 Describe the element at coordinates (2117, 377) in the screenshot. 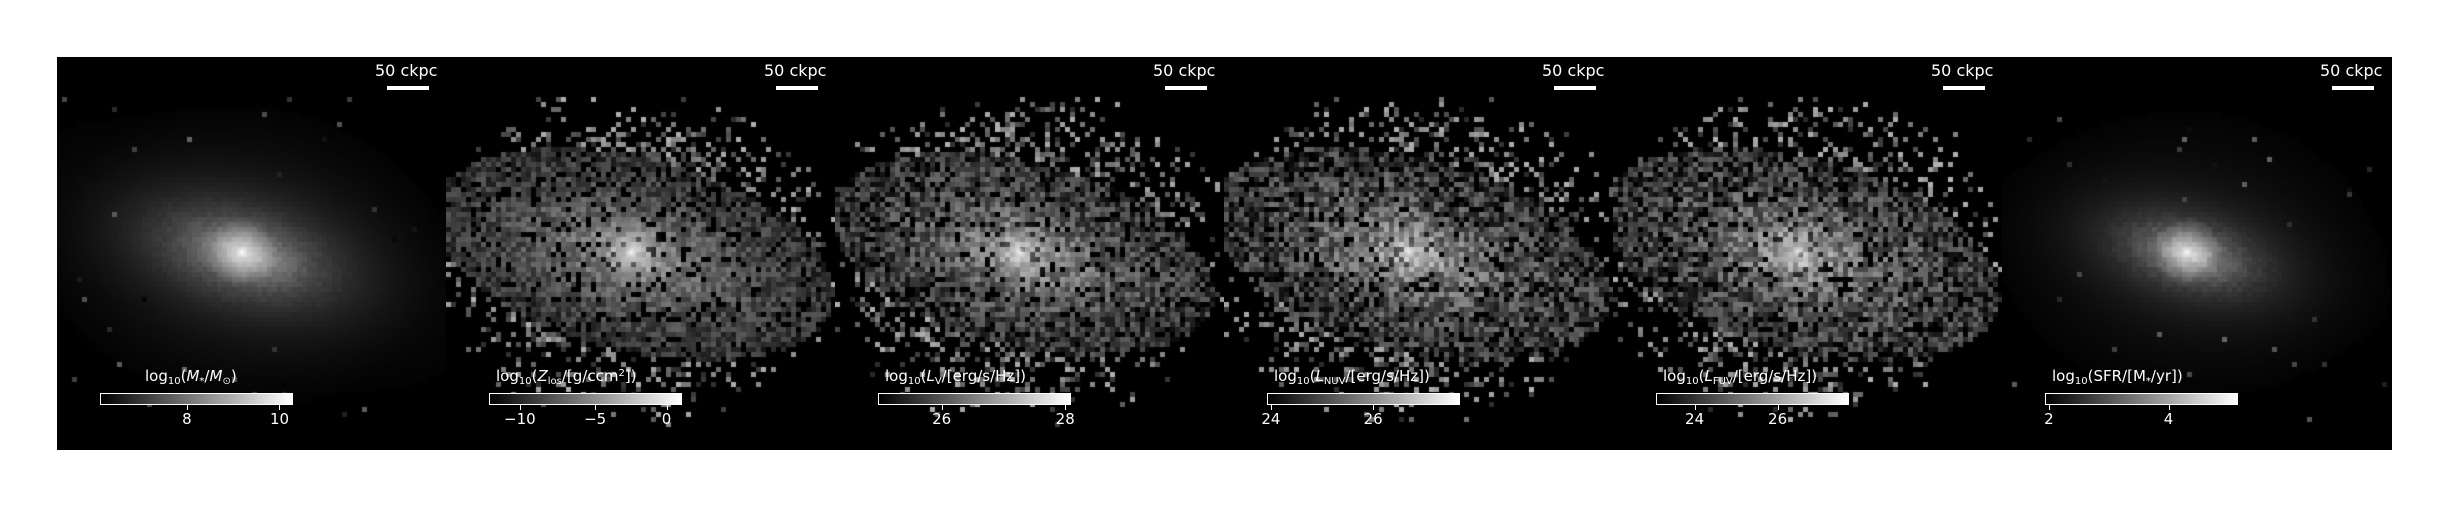

I see `colorbar-label: log10(SFR/[M*/yr])` at that location.